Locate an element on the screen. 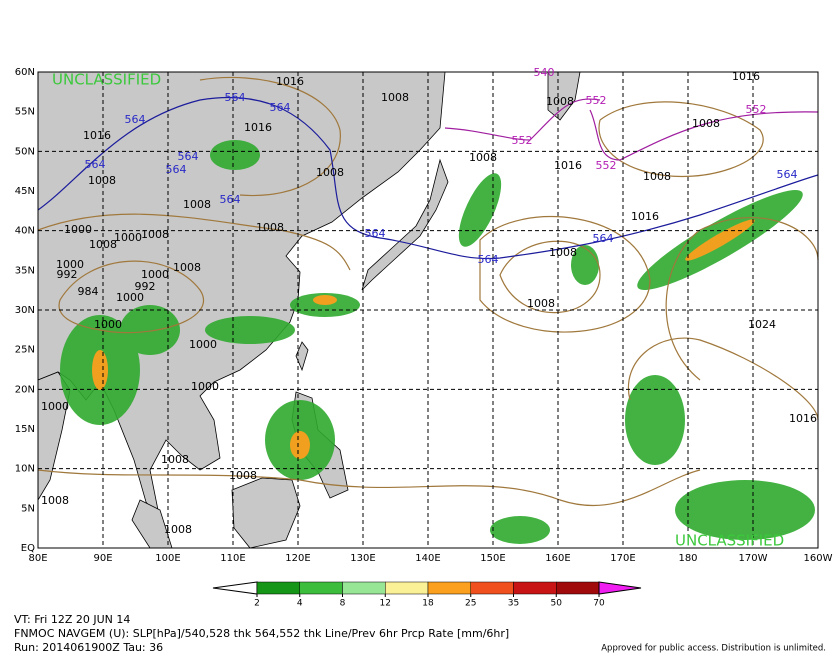  lon-label: 140E is located at coordinates (427, 558).